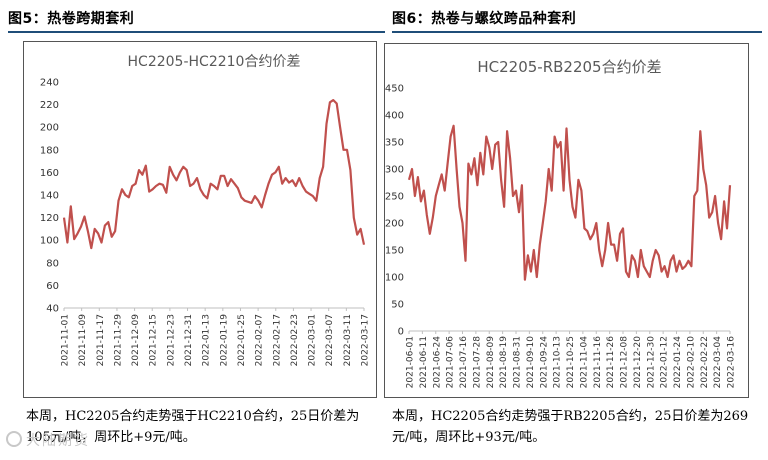 This screenshot has height=460, width=768. Describe the element at coordinates (477, 362) in the screenshot. I see `c6-x-tick-label: 2021-07-28` at that location.